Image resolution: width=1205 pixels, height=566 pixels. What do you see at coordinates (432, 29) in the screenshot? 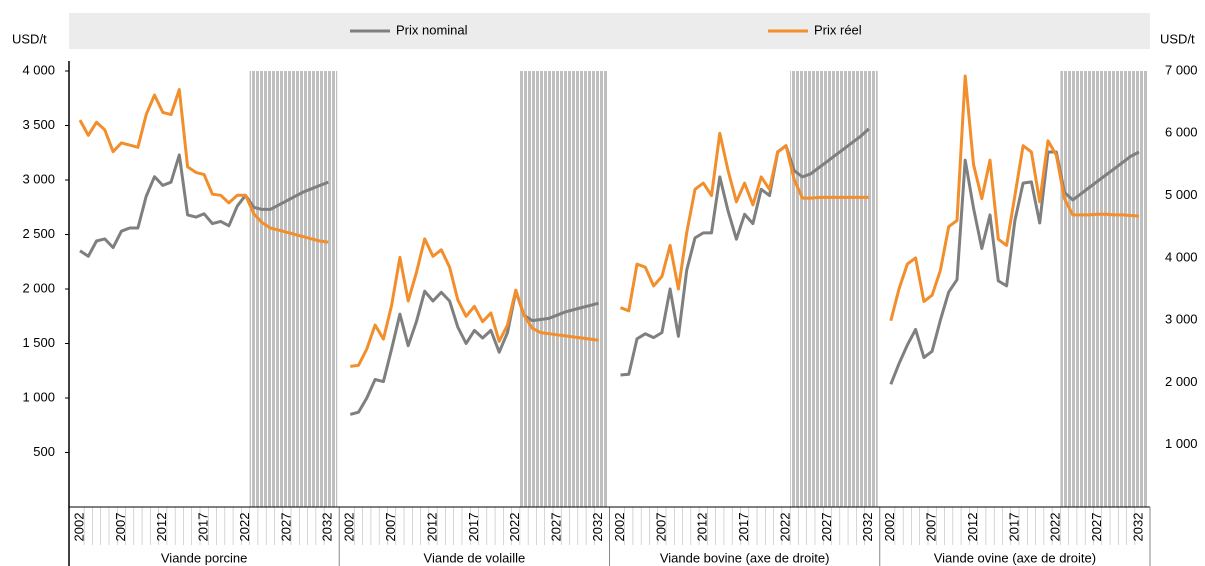
I see `legend-label: Prix nominal` at bounding box center [432, 29].